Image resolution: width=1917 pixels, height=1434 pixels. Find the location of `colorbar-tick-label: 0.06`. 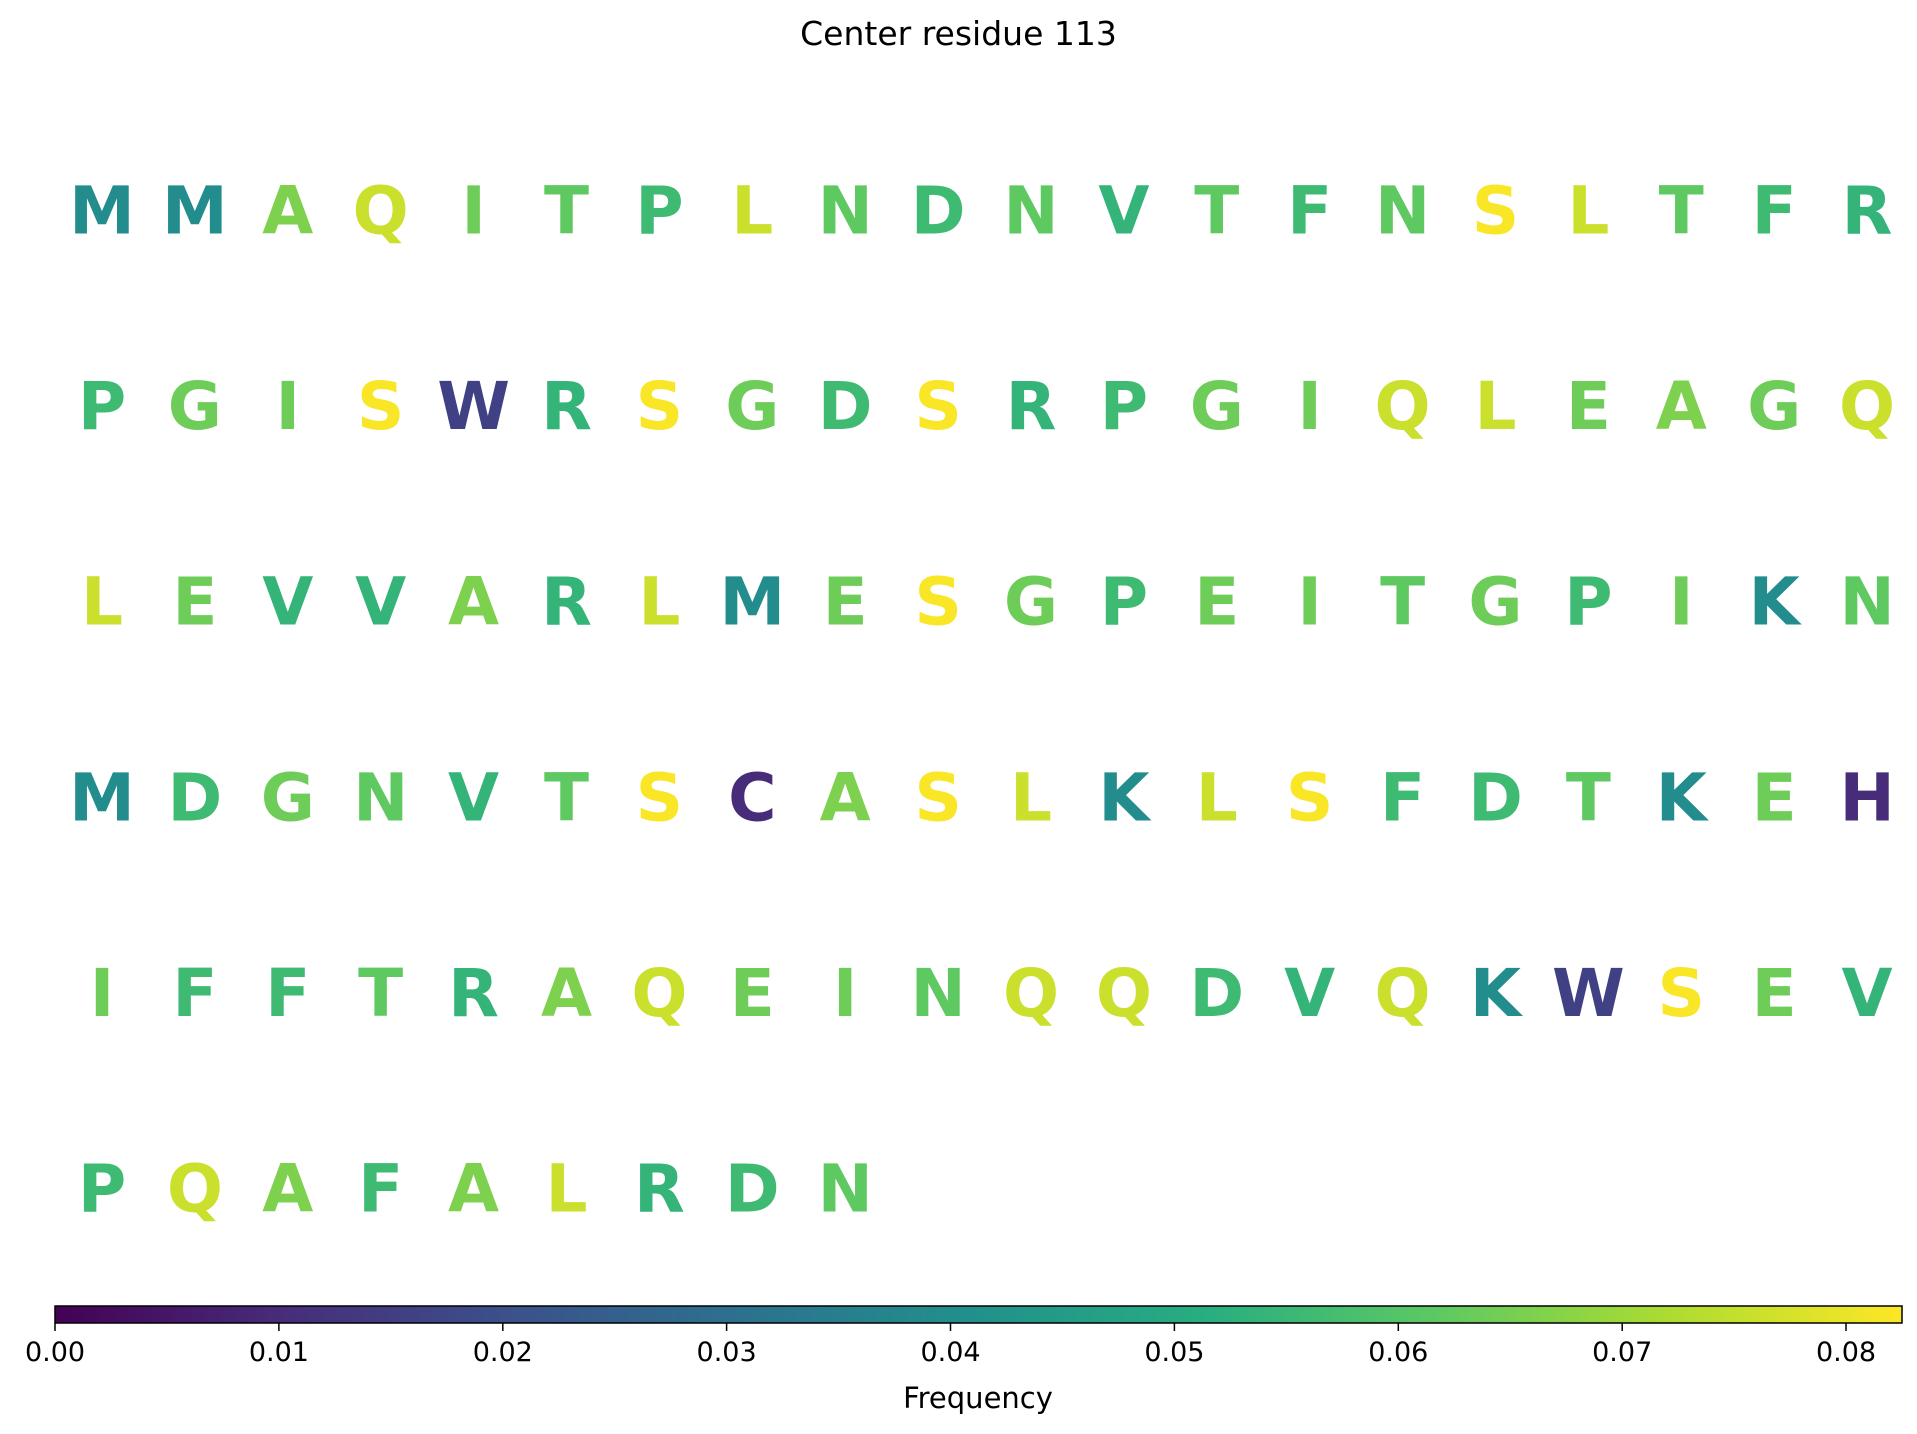

colorbar-tick-label: 0.06 is located at coordinates (1398, 1352).